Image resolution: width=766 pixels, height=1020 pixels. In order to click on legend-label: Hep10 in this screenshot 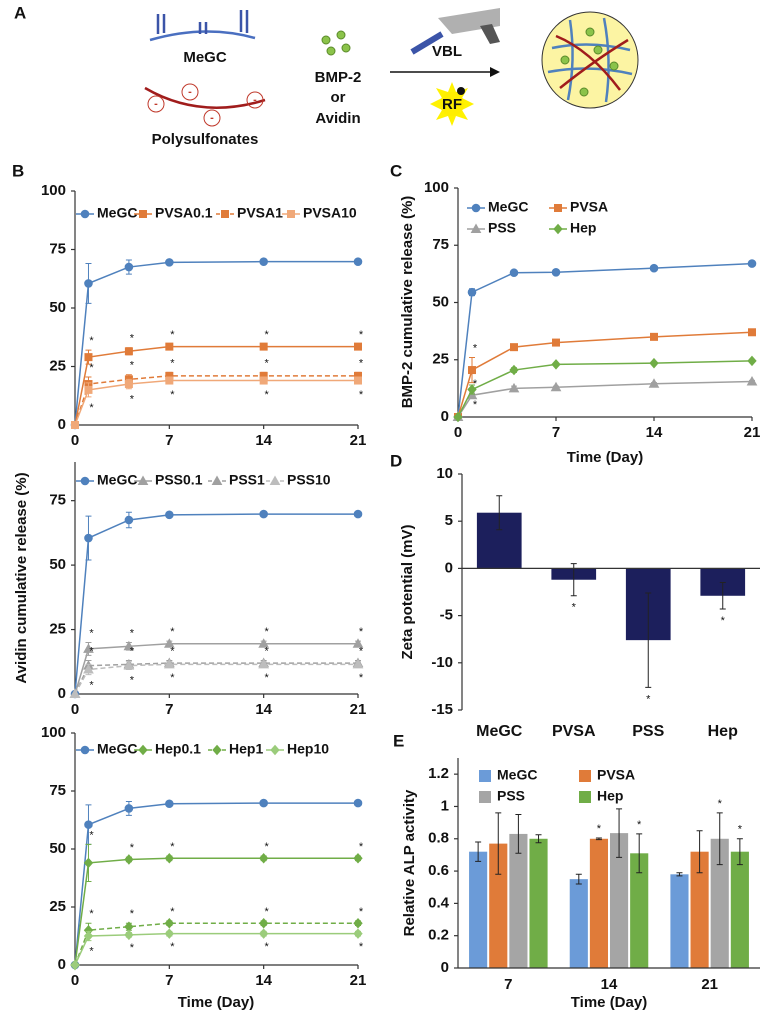, I will do `click(308, 749)`.